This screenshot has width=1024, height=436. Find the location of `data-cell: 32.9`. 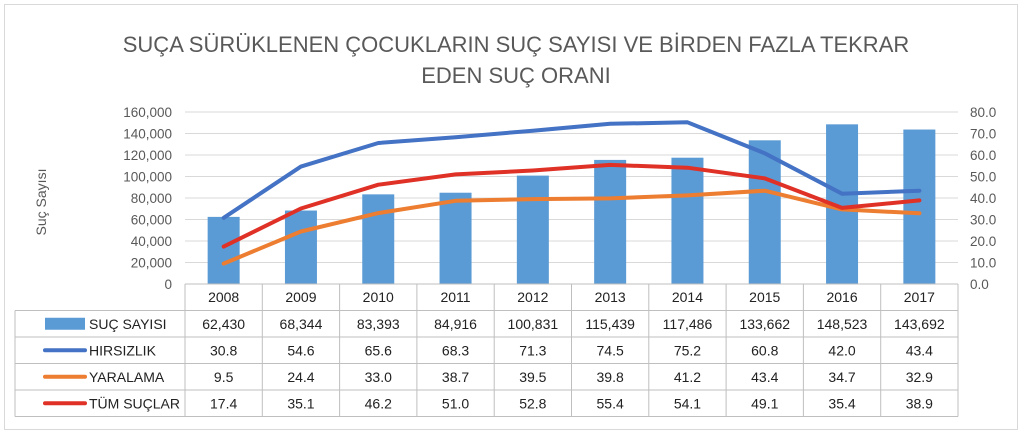

data-cell: 32.9 is located at coordinates (919, 377).